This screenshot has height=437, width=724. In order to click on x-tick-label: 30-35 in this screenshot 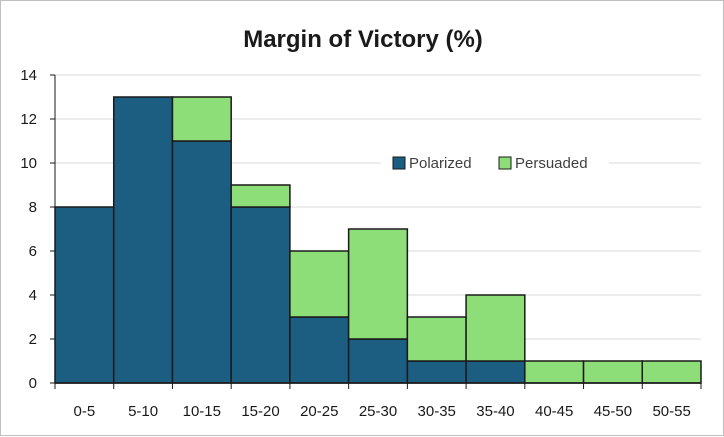, I will do `click(437, 411)`.